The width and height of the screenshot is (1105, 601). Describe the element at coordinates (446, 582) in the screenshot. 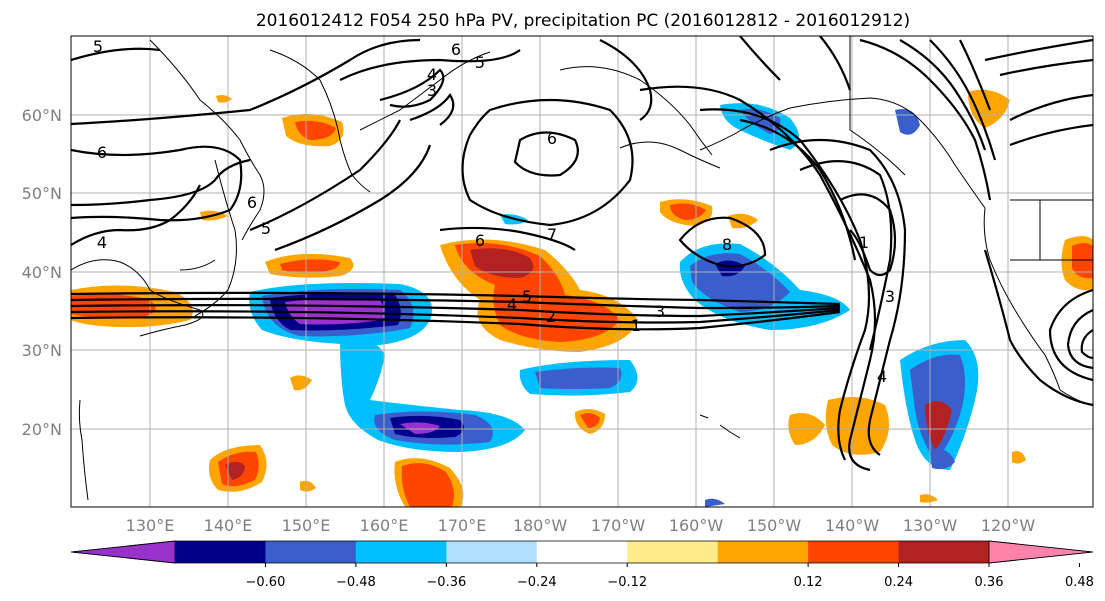

I see `colorbar-tick-label: −0.36` at that location.